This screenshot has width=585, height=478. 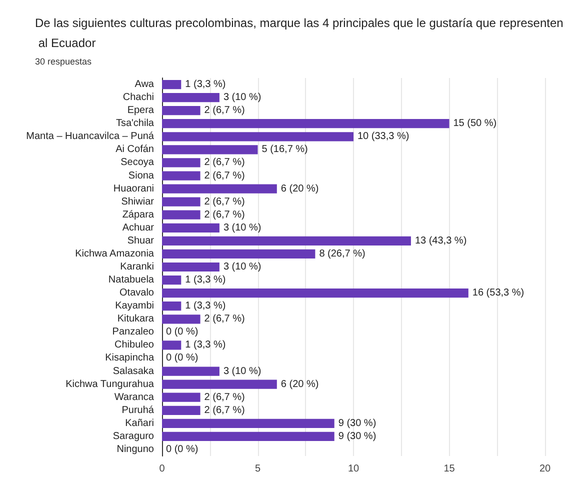 I want to click on y-tick-label: Tsa'chila, so click(x=135, y=124).